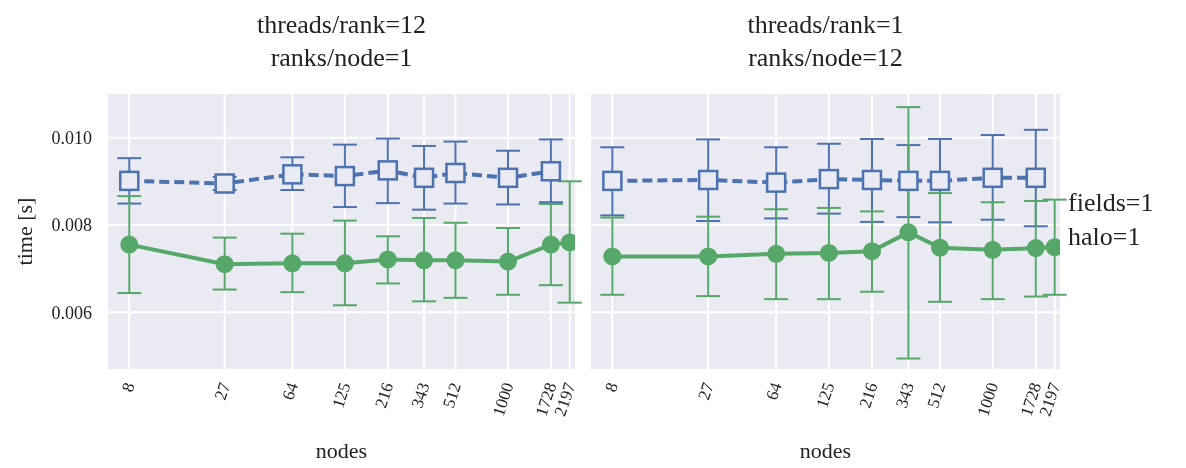 The width and height of the screenshot is (1186, 468). I want to click on y-tick-label: 0.010, so click(71, 137).